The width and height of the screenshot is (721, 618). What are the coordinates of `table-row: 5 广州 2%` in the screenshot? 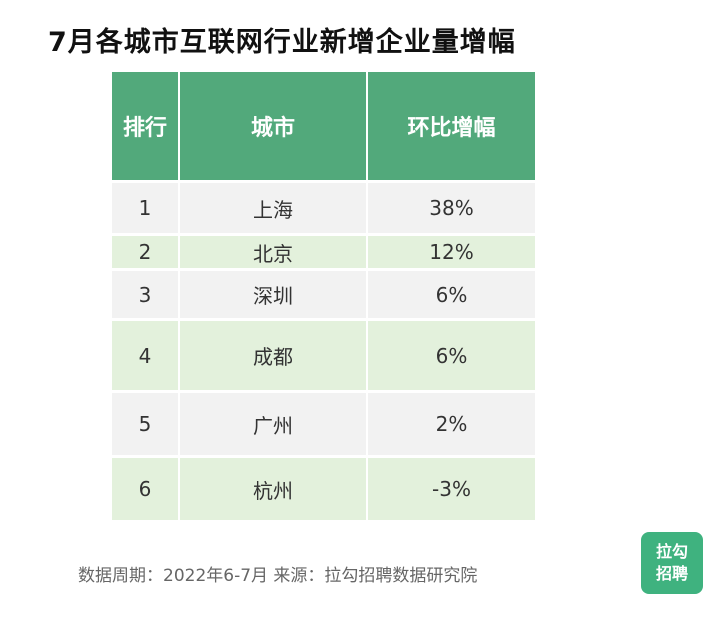 It's located at (323, 424).